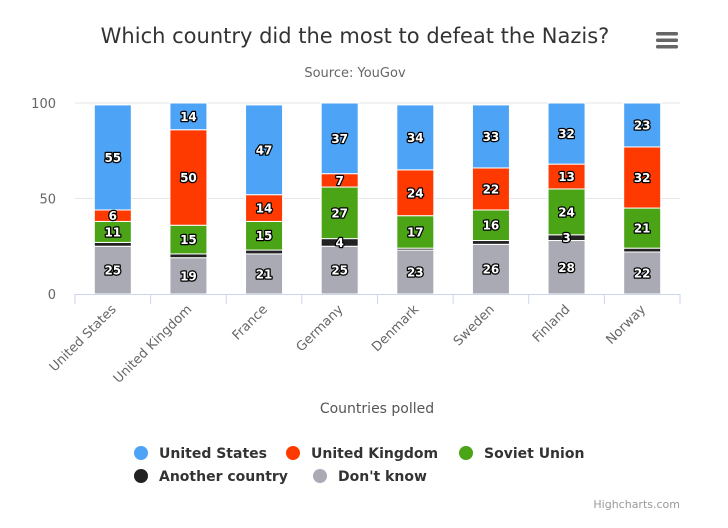 This screenshot has width=728, height=528. I want to click on data-label: 3, so click(566, 238).